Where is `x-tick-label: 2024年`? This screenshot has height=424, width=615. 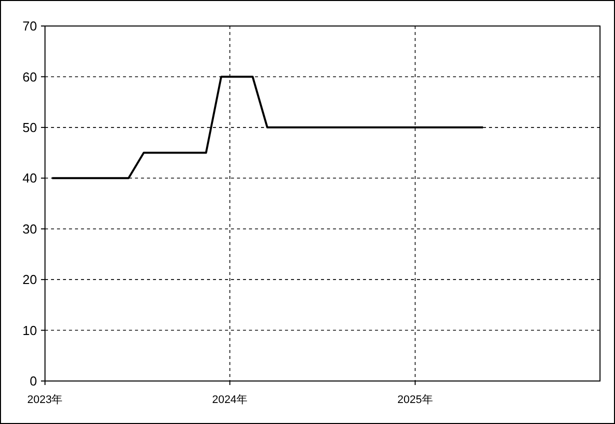
x-tick-label: 2024年 is located at coordinates (230, 400).